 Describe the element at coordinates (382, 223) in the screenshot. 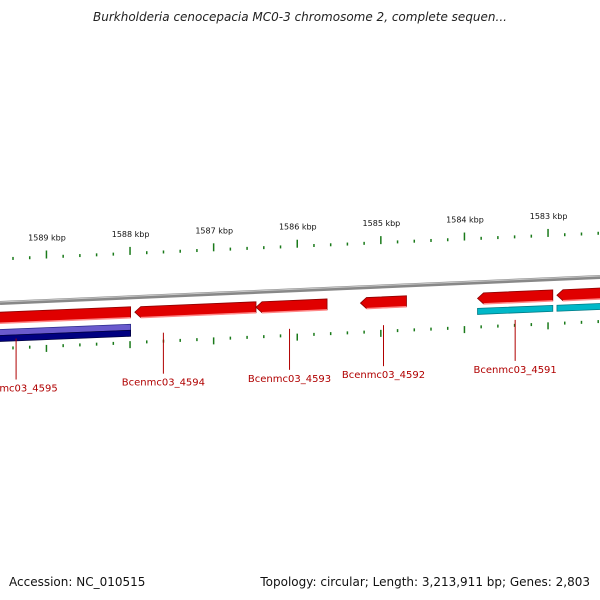

I see `scale-label: 1585 kbp` at that location.